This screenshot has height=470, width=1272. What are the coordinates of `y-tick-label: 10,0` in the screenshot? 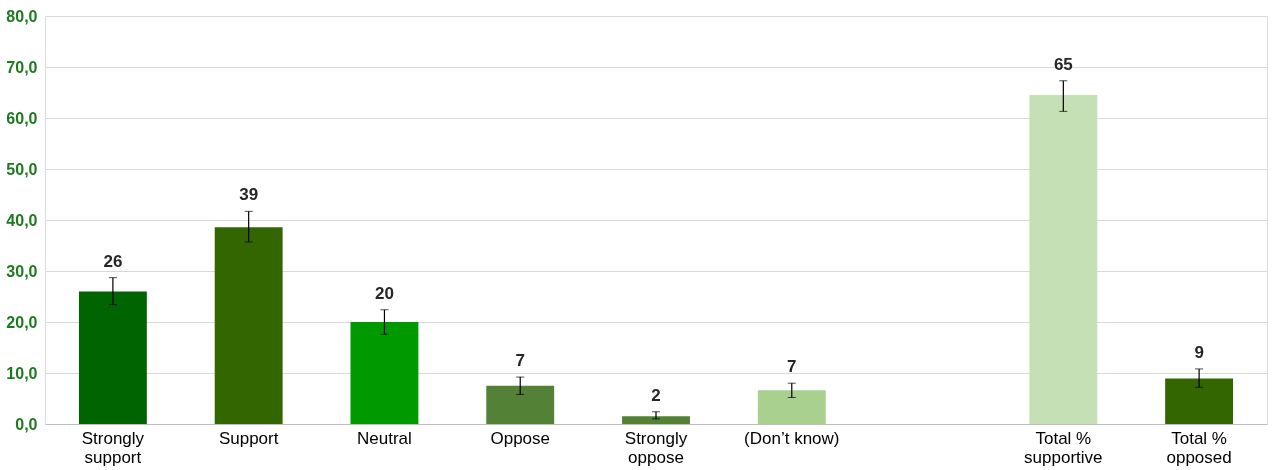 It's located at (22, 373).